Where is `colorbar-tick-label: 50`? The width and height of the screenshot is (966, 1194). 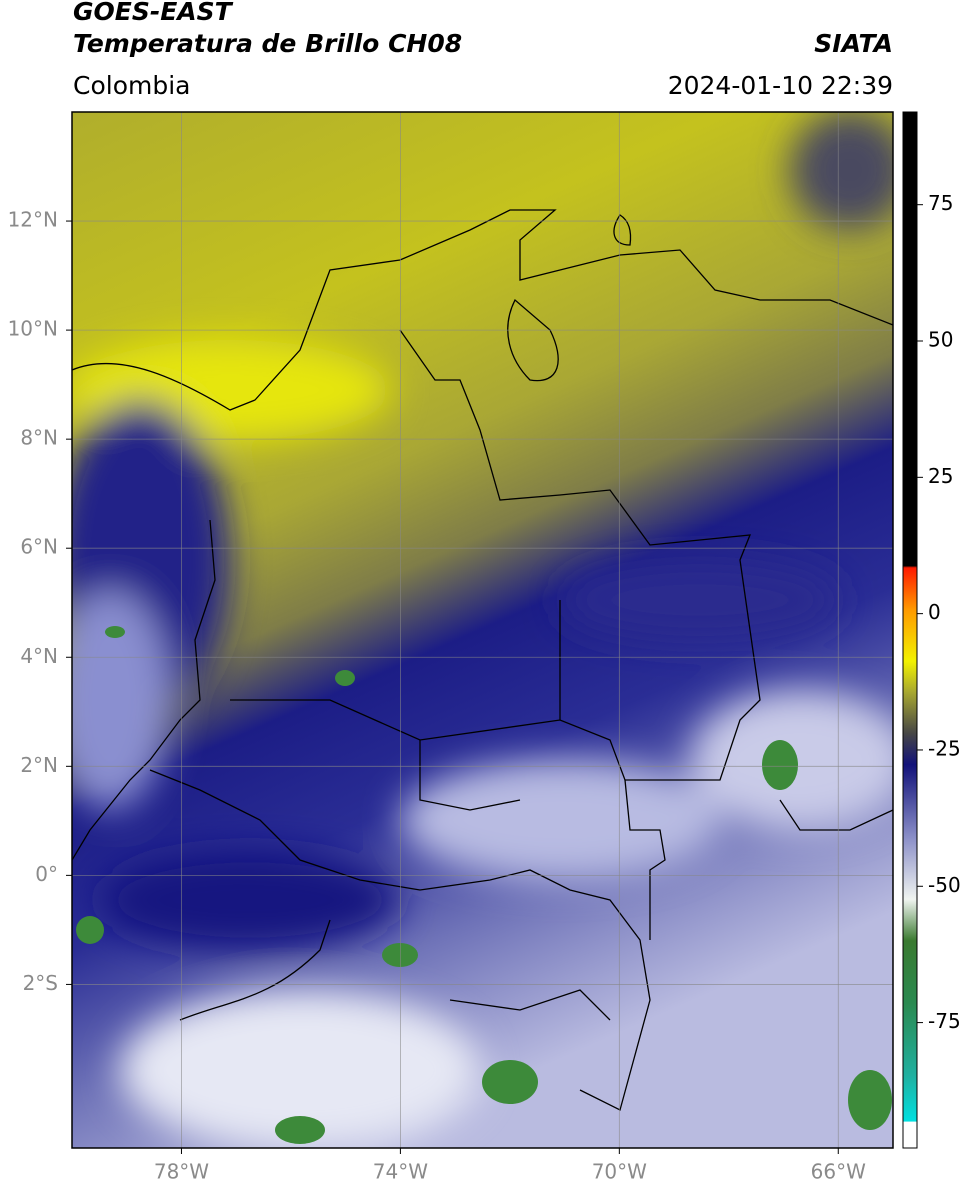 colorbar-tick-label: 50 is located at coordinates (940, 340).